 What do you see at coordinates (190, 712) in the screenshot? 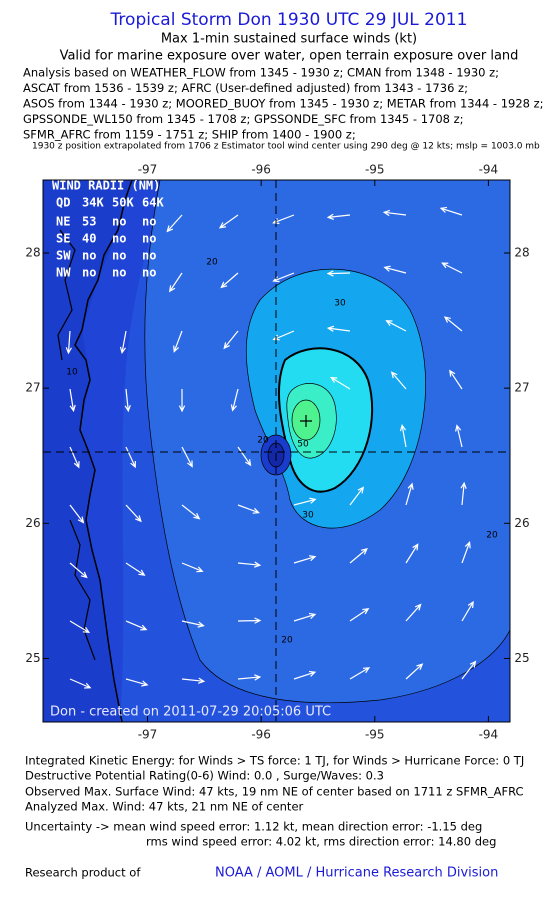
I see `map-caption: Don - created on 2011-07-29 20:05:06 UTC` at bounding box center [190, 712].